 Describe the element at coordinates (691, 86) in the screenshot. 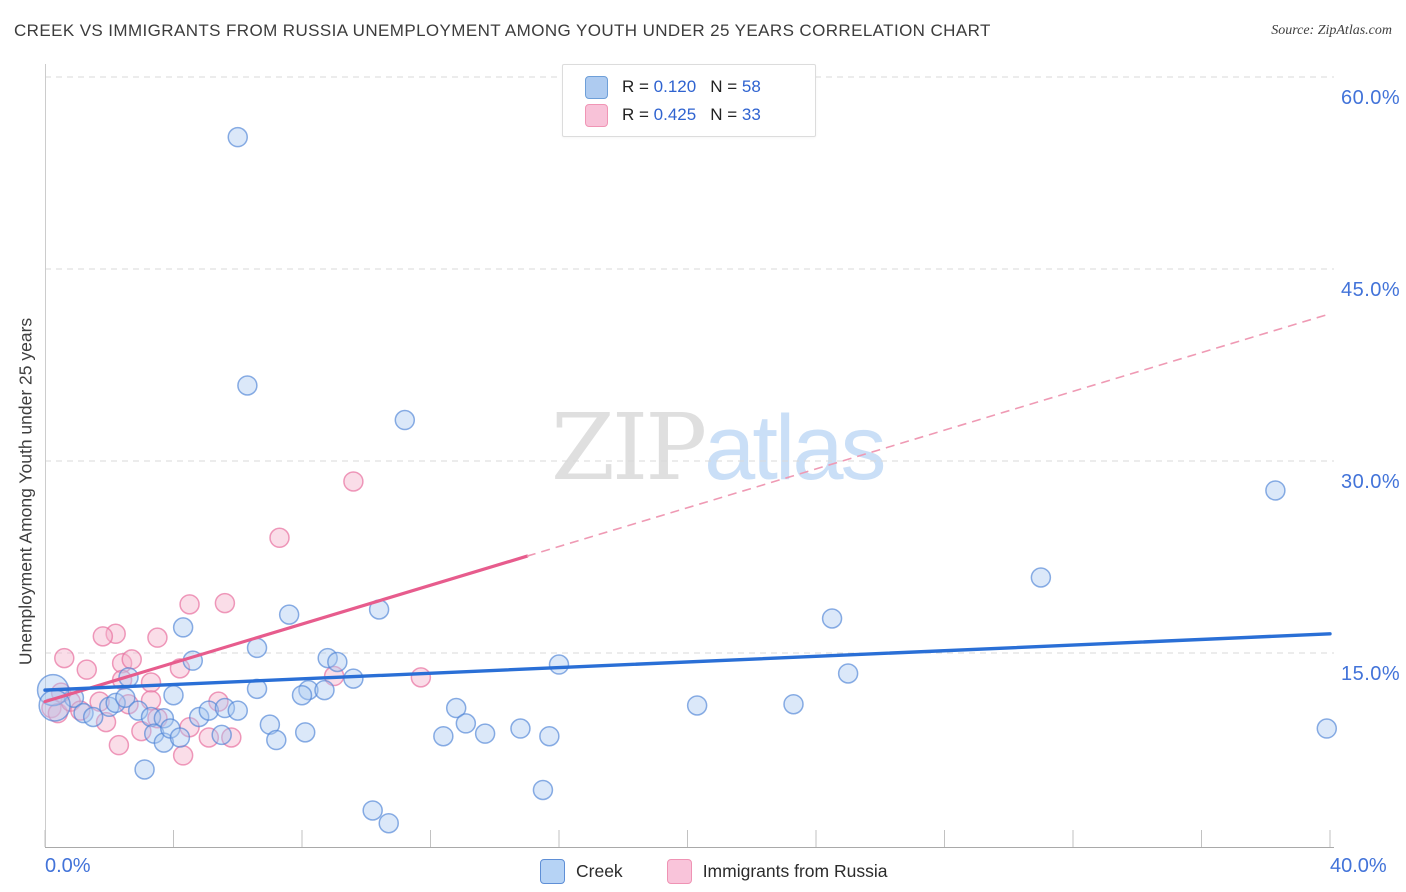

I see `creek-stats: R = 0.120 N = 58` at that location.